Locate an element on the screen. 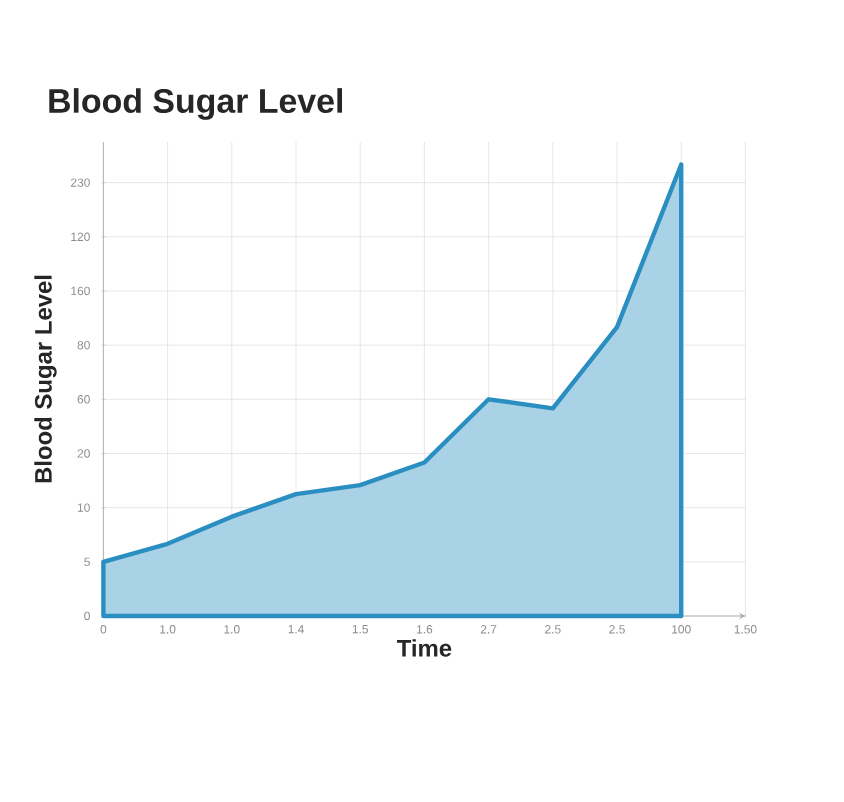 The width and height of the screenshot is (844, 802). x-axis-title: Time is located at coordinates (424, 648).